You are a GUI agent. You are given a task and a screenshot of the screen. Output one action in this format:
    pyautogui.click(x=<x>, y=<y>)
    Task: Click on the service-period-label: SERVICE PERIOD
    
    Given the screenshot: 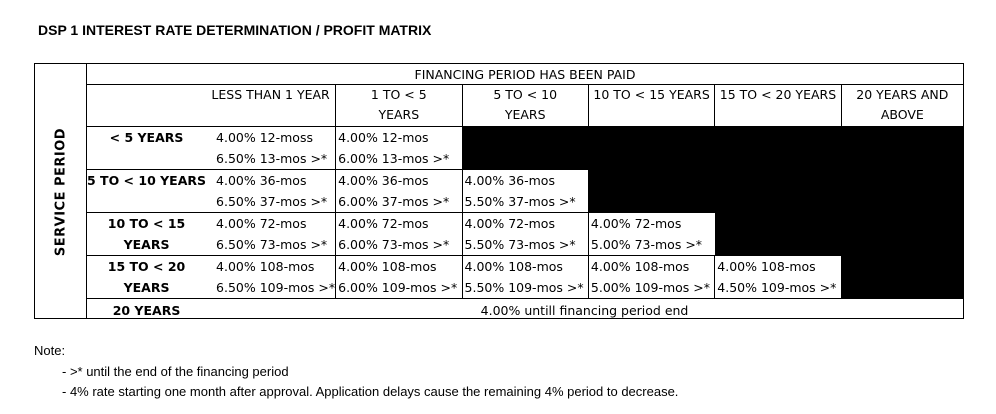 What is the action you would take?
    pyautogui.click(x=61, y=192)
    